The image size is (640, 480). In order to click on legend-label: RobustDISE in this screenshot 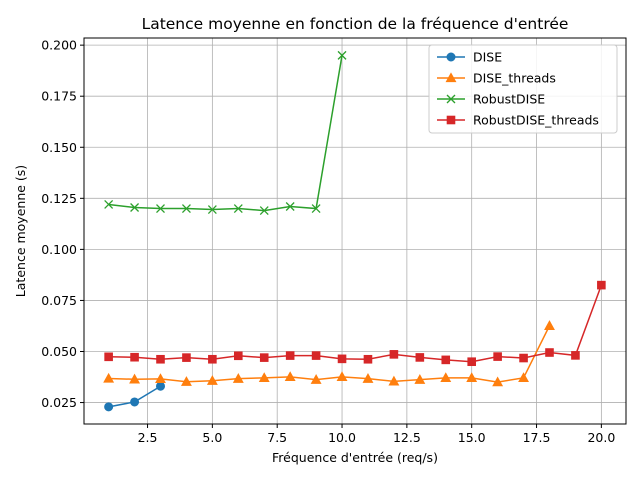, I will do `click(509, 99)`.